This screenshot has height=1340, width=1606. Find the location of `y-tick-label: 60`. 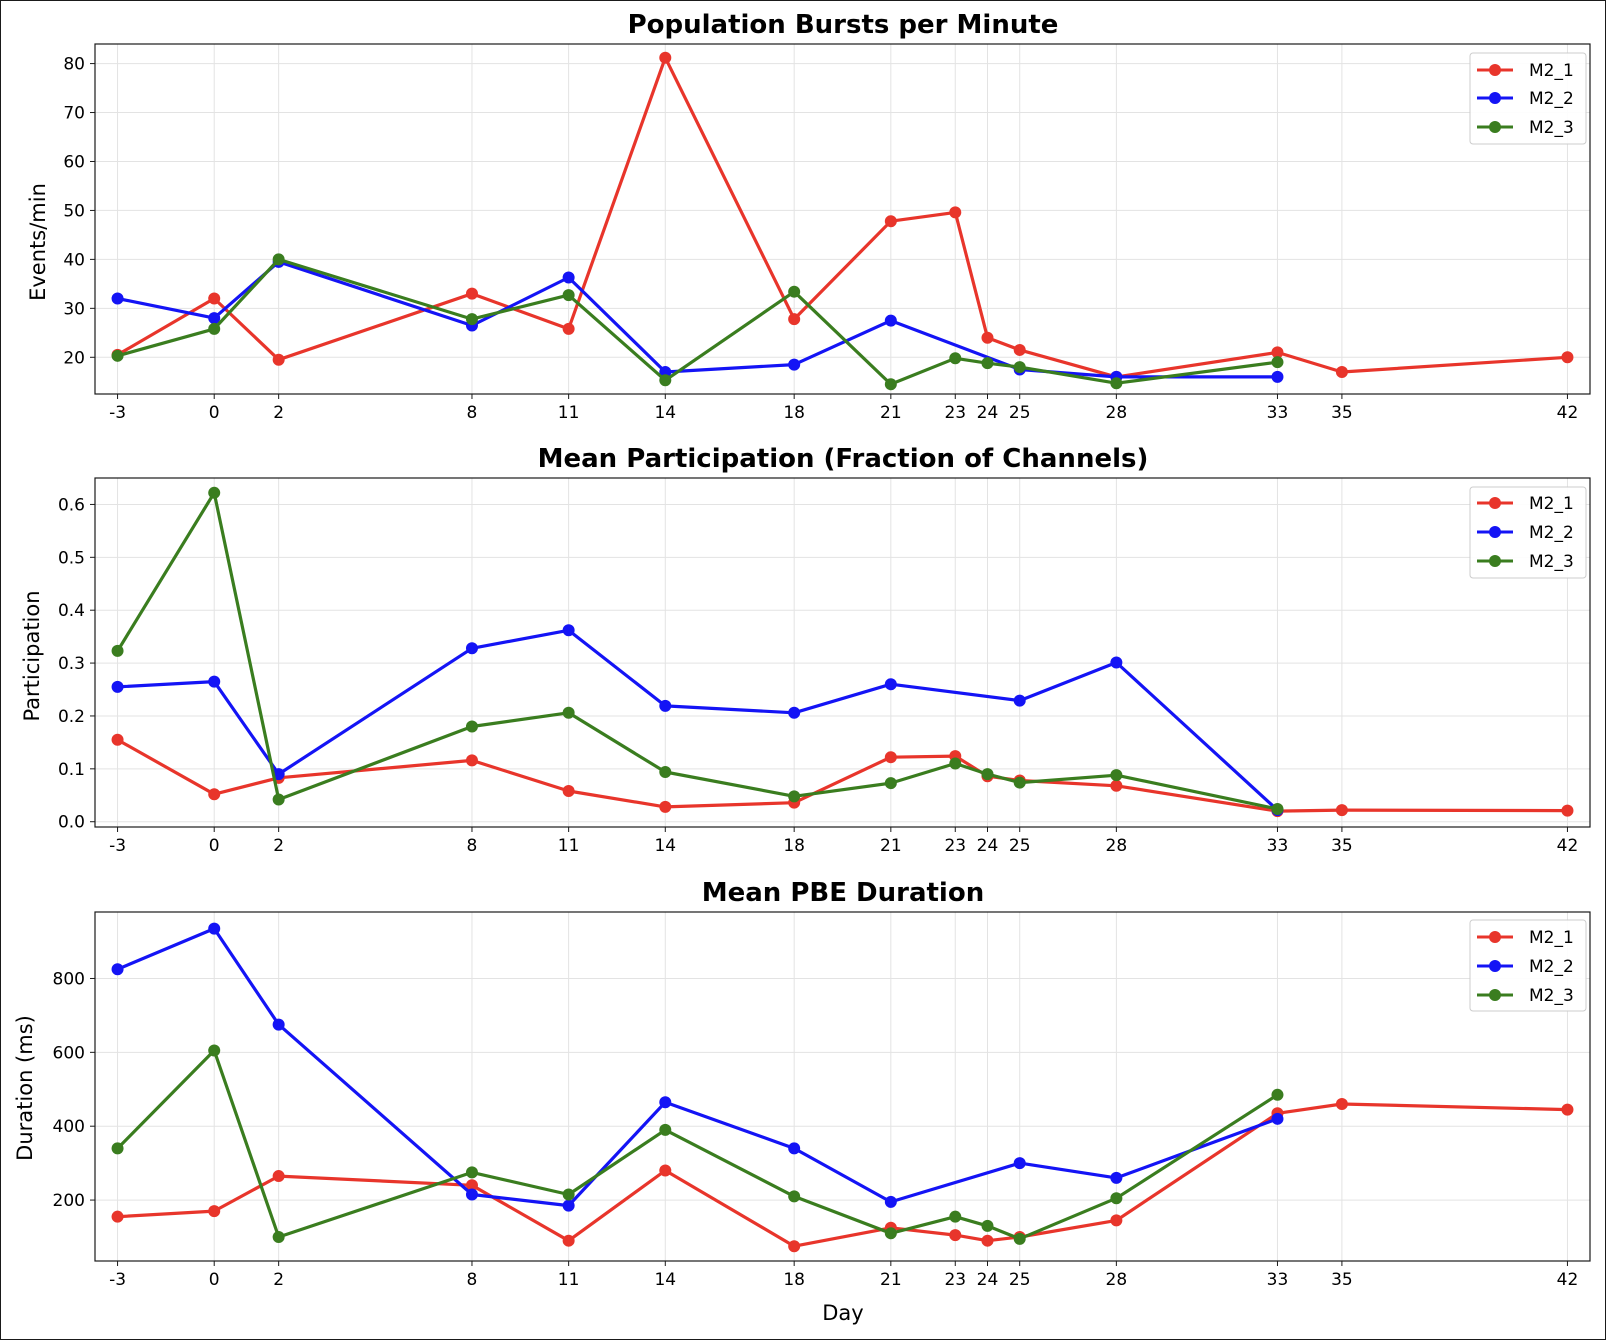

y-tick-label: 60 is located at coordinates (74, 162).